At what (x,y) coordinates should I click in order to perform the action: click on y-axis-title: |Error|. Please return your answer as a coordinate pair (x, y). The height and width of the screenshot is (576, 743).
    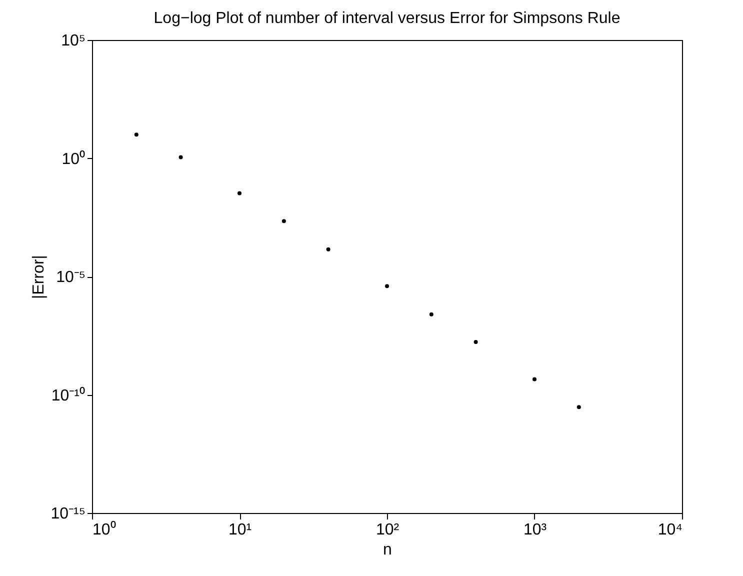
    Looking at the image, I should click on (39, 277).